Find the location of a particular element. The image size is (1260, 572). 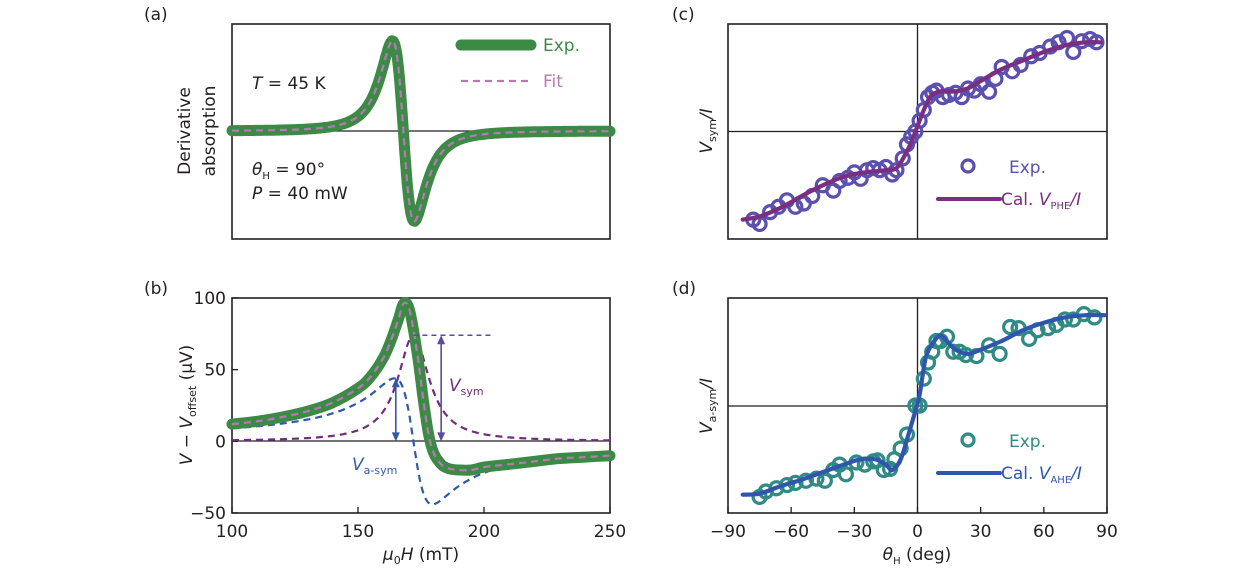

vsym-arrow-head-up is located at coordinates (441, 340).